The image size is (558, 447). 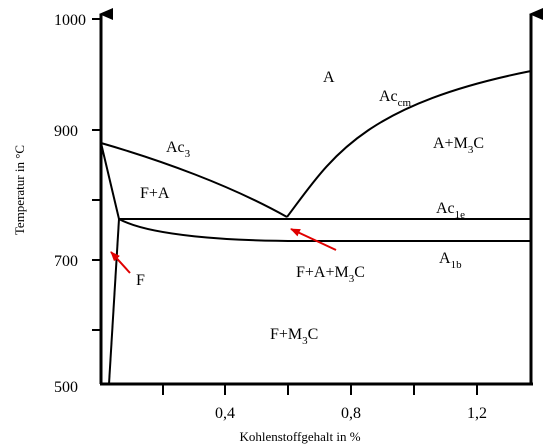 What do you see at coordinates (458, 145) in the screenshot?
I see `region-label-a-m3c: A+M3C` at bounding box center [458, 145].